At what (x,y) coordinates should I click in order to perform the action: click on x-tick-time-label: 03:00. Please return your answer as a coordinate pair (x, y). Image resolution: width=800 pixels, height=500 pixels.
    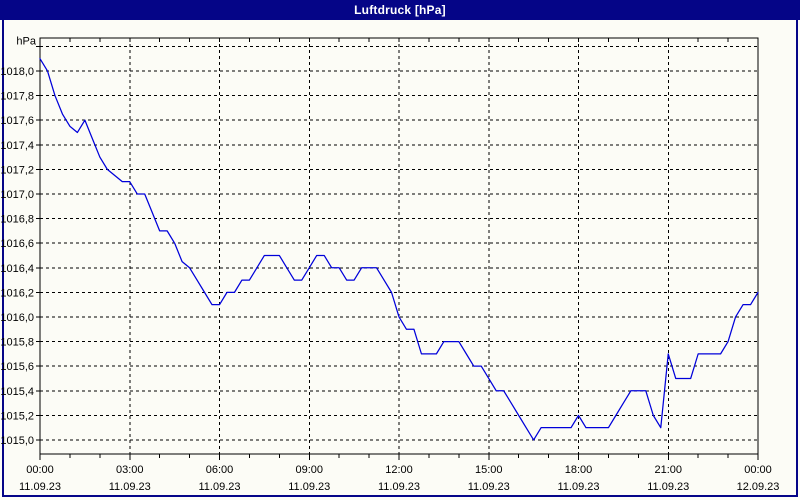
    Looking at the image, I should click on (130, 470).